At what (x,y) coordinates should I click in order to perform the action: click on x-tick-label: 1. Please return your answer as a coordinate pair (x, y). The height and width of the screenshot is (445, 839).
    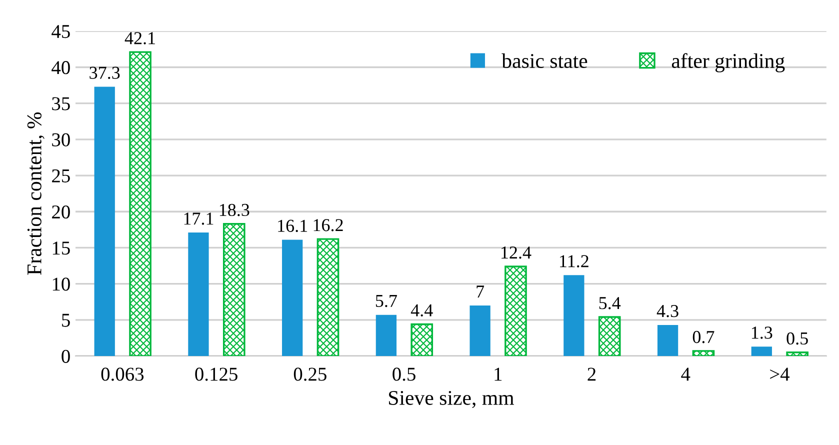
    Looking at the image, I should click on (498, 374).